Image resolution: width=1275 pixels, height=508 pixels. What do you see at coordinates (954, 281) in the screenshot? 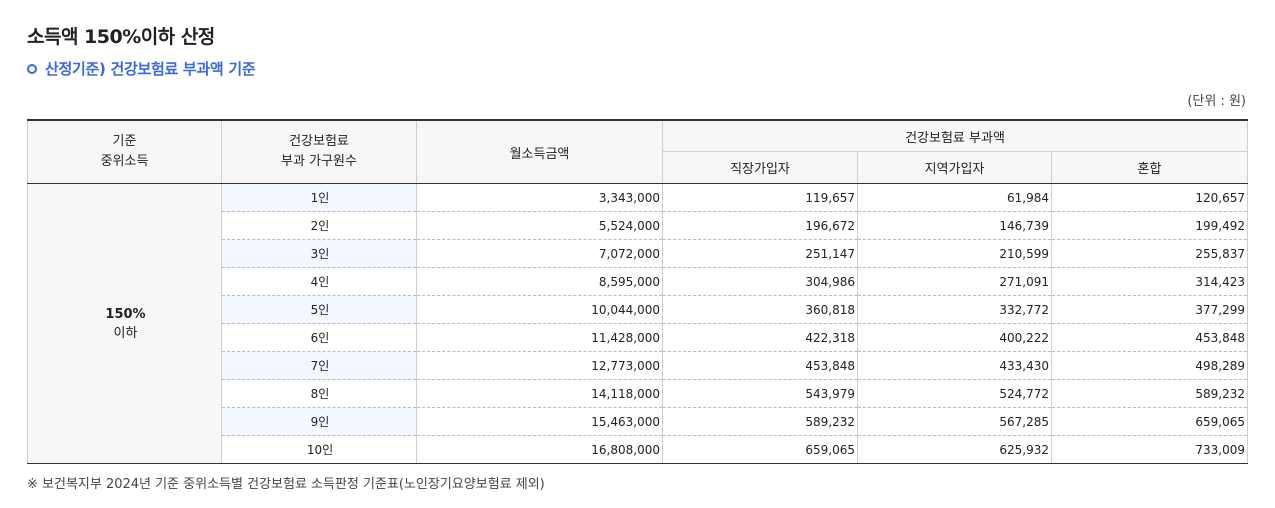
I see `regional-premium-cell: 271,091` at bounding box center [954, 281].